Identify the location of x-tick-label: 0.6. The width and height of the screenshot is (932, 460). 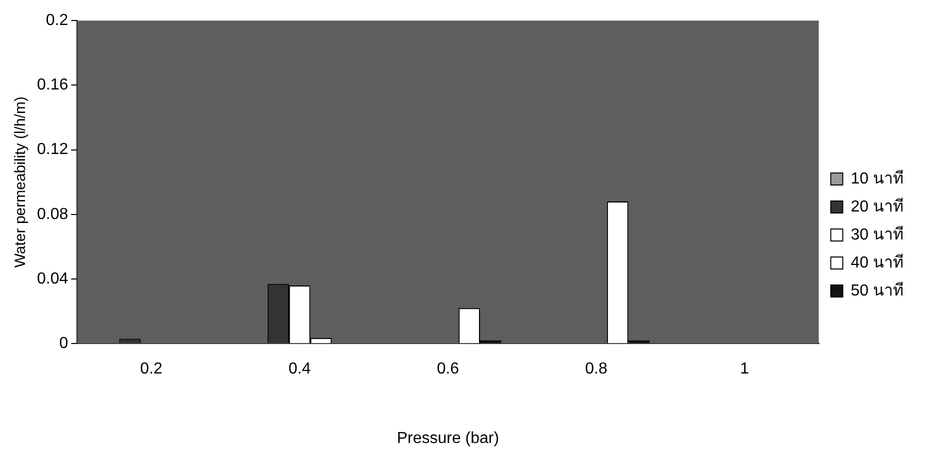
(448, 369).